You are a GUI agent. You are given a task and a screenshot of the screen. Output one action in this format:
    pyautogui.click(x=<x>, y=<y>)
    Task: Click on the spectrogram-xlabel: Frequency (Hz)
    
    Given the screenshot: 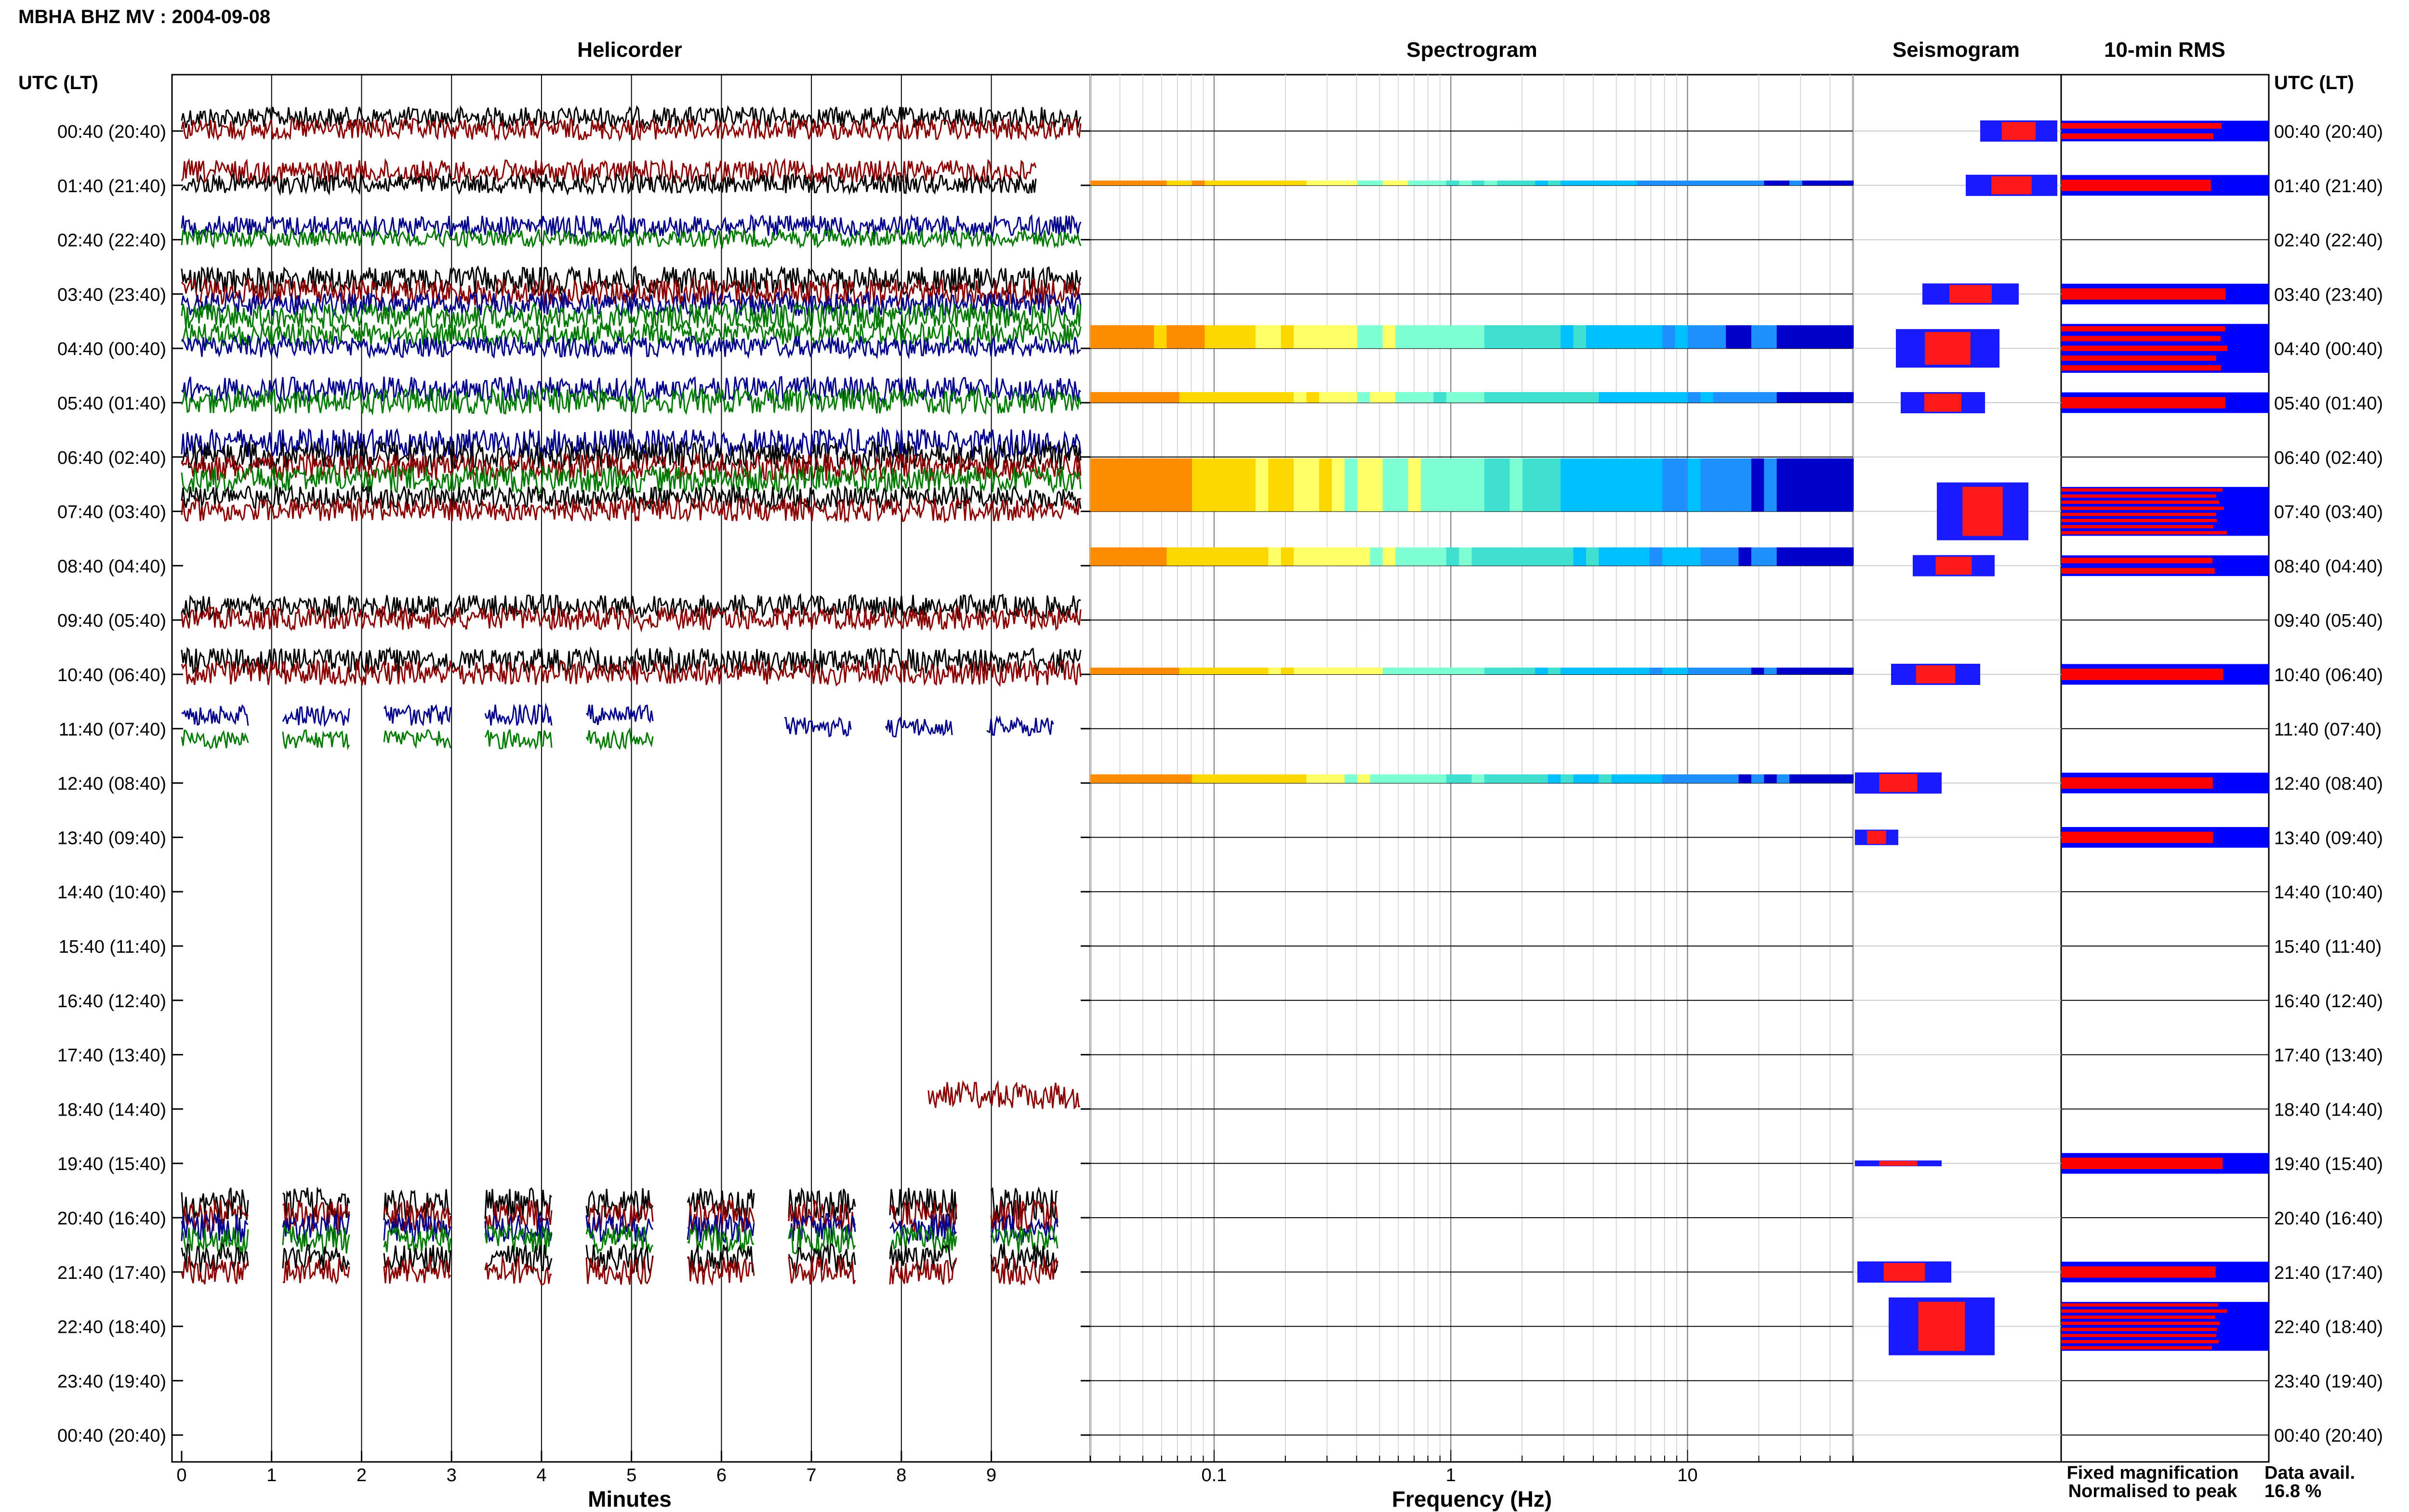 What is the action you would take?
    pyautogui.click(x=1472, y=1499)
    